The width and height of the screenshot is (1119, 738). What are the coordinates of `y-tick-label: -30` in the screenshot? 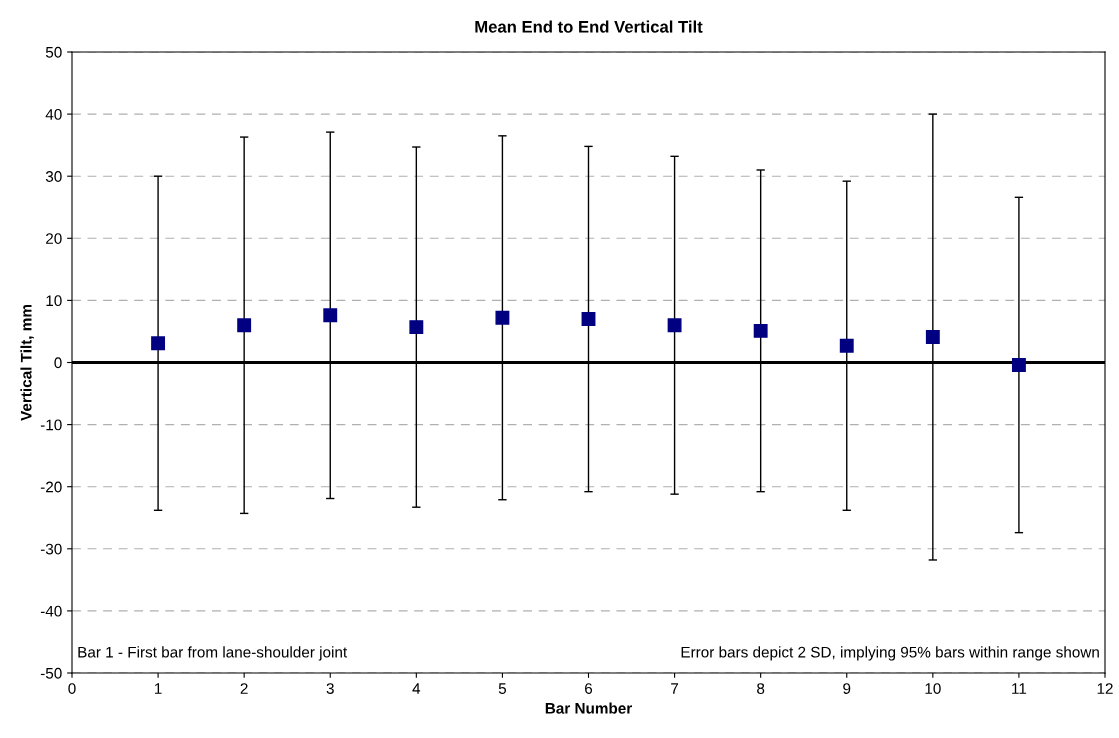 It's located at (51, 549).